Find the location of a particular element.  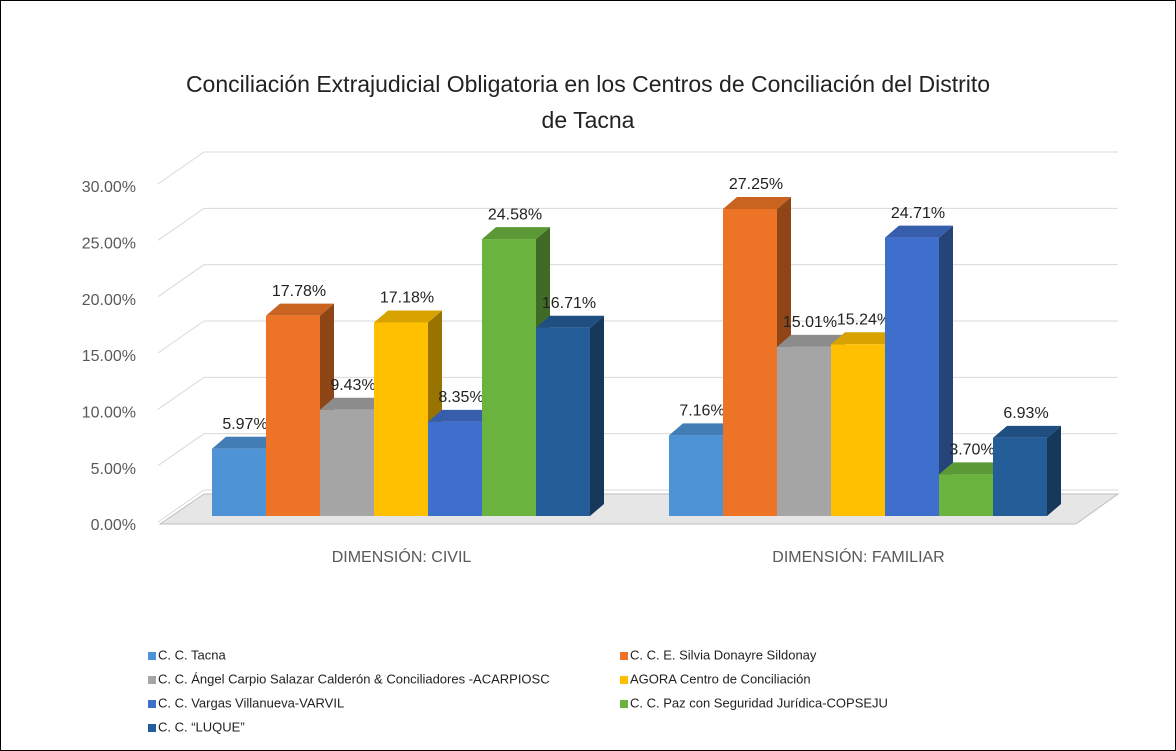

data-label: 3.70% is located at coordinates (971, 450).